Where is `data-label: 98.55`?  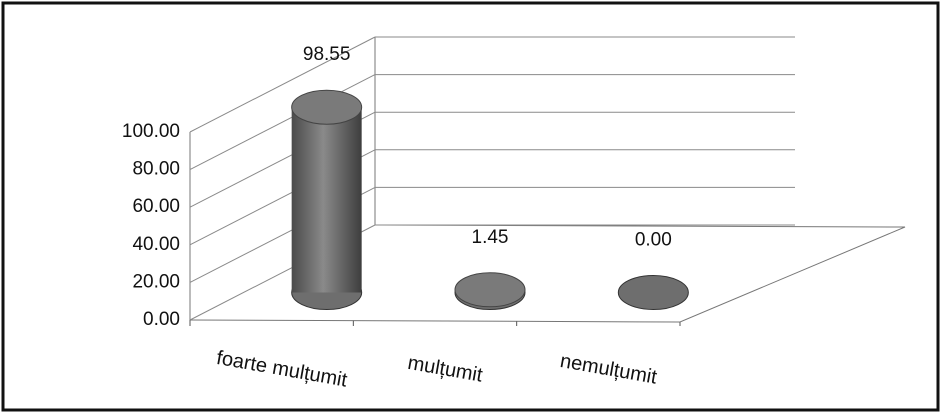
data-label: 98.55 is located at coordinates (327, 54).